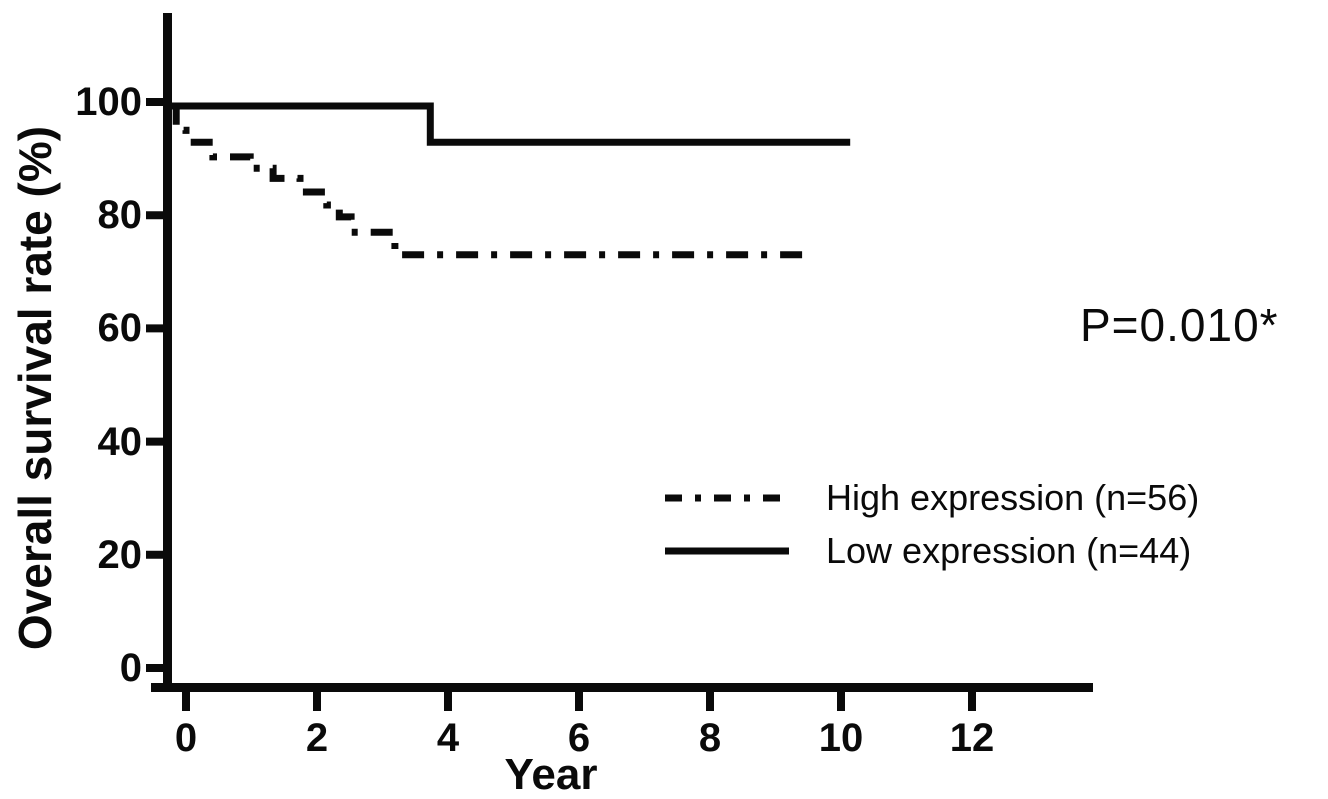  I want to click on x-tick-label: 0, so click(186, 738).